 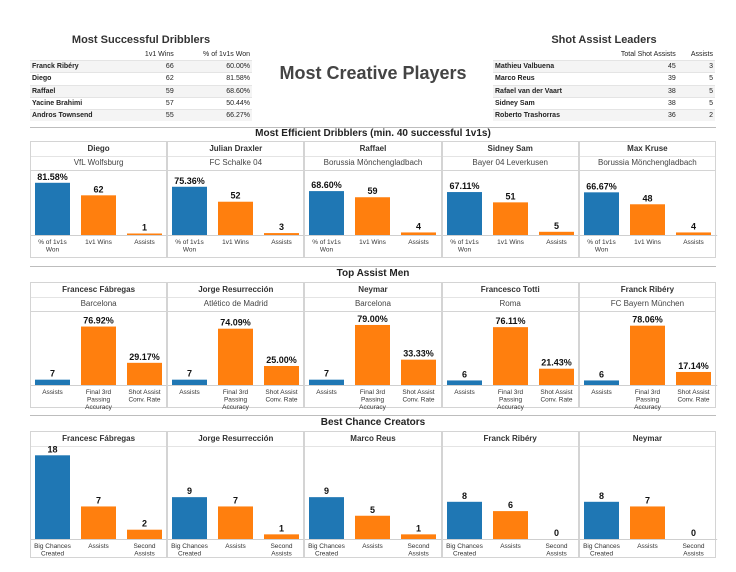 What do you see at coordinates (282, 550) in the screenshot?
I see `category-label: Second Assists` at bounding box center [282, 550].